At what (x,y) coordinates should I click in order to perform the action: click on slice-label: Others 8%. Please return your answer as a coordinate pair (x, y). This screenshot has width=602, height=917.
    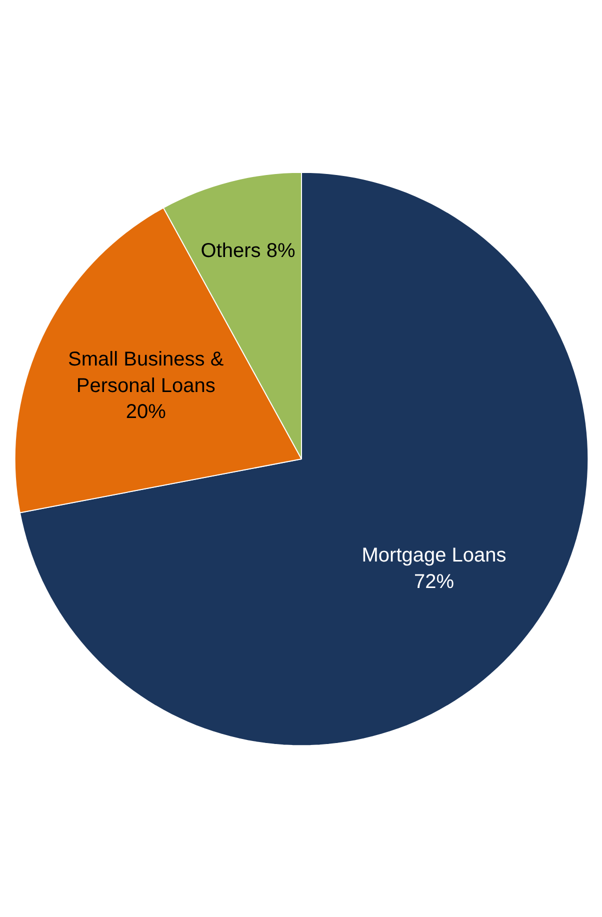
    Looking at the image, I should click on (248, 251).